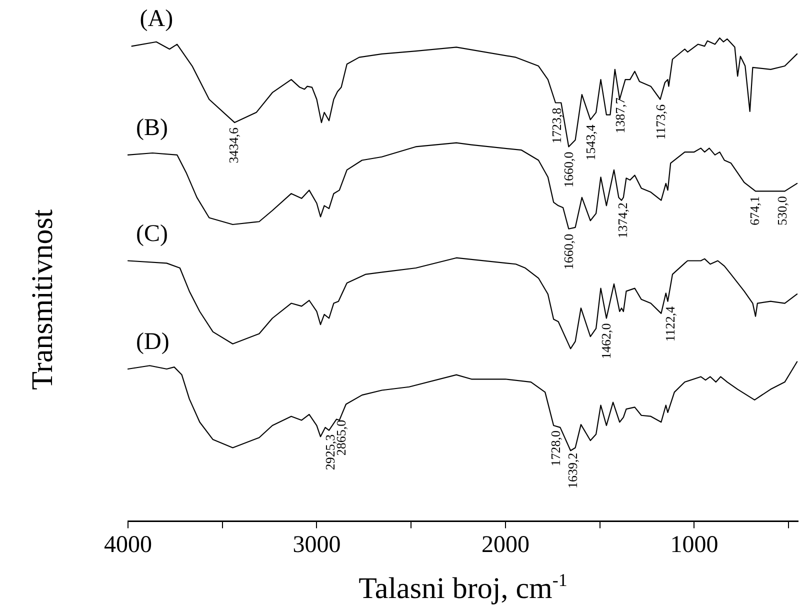 This screenshot has height=605, width=800. Describe the element at coordinates (153, 341) in the screenshot. I see `series-label: (D)` at that location.